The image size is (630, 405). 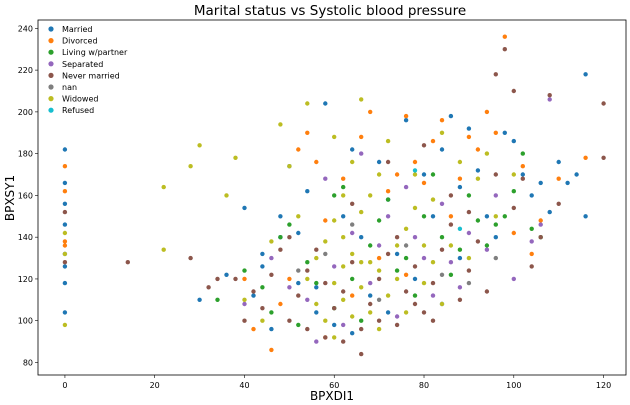 I want to click on y-tick-label: 200, so click(x=25, y=112).